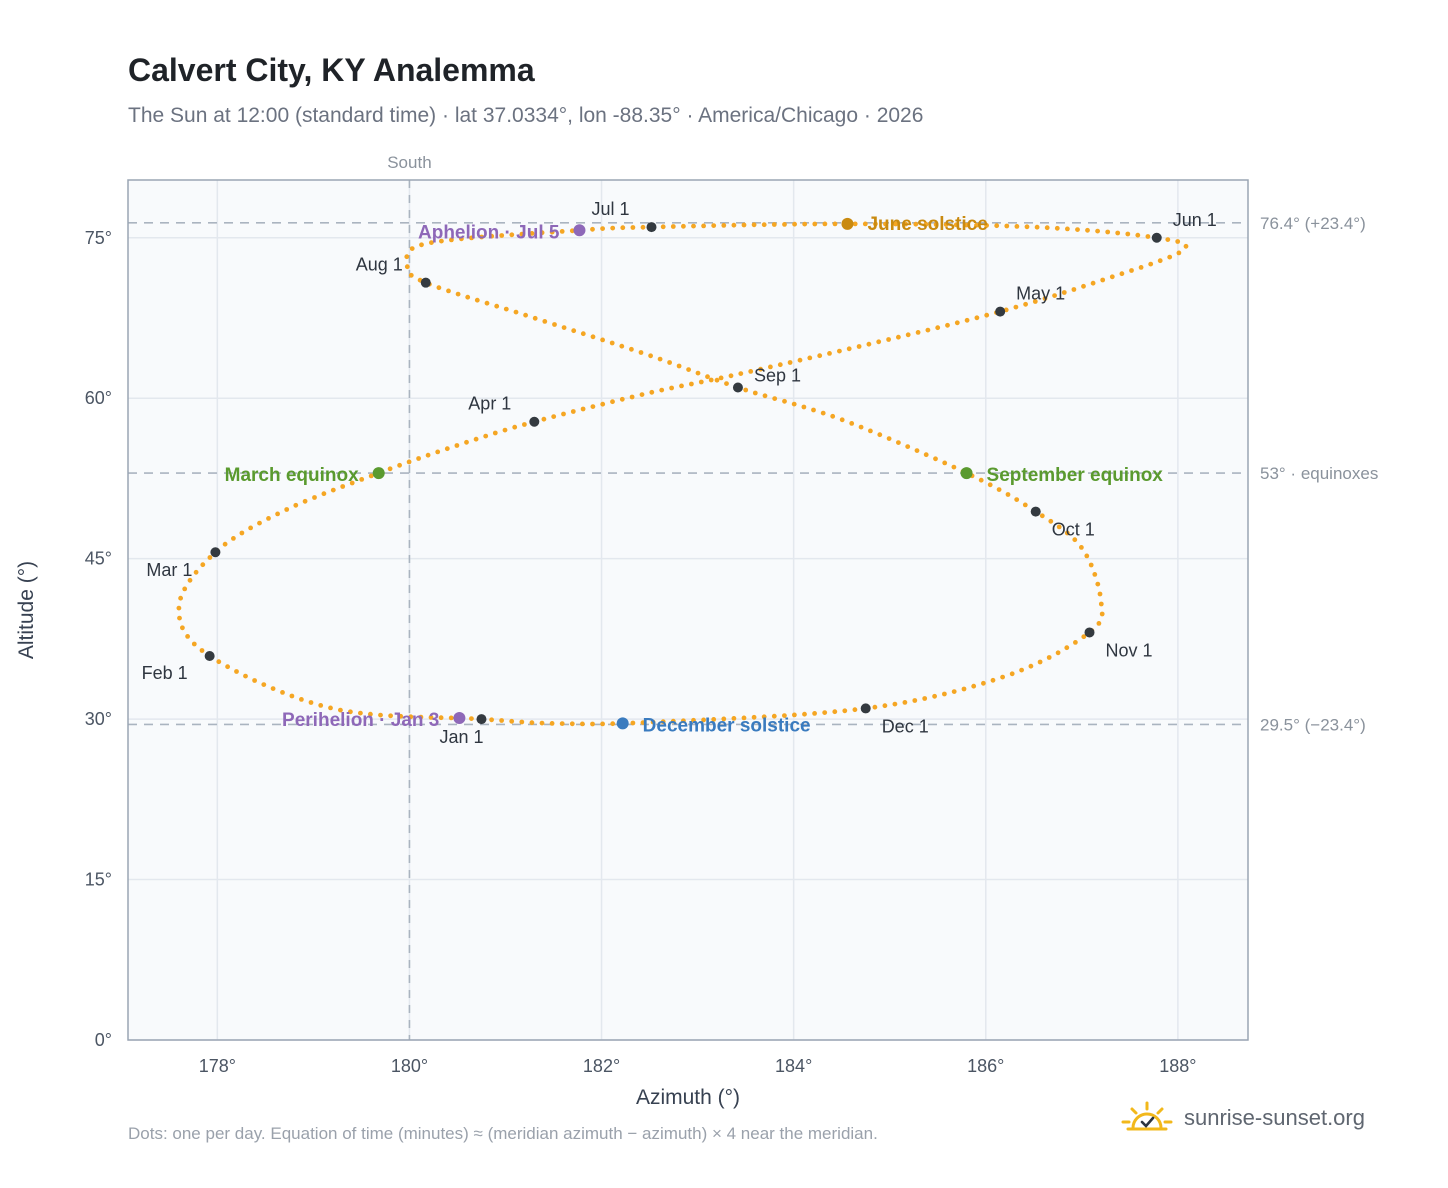 The height and width of the screenshot is (1188, 1448). Describe the element at coordinates (26, 610) in the screenshot. I see `y-axis-label: Altitude (°)` at that location.